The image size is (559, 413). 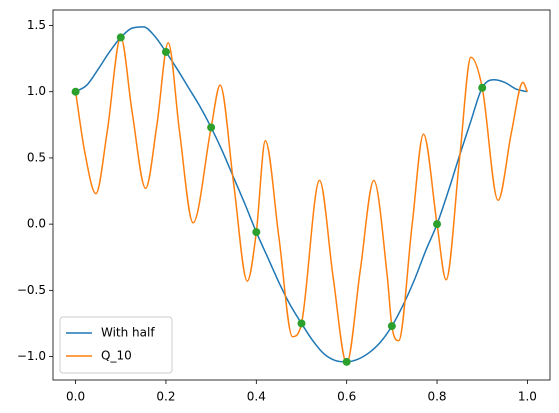 I want to click on y-tick-label: −1.0, so click(x=31, y=356).